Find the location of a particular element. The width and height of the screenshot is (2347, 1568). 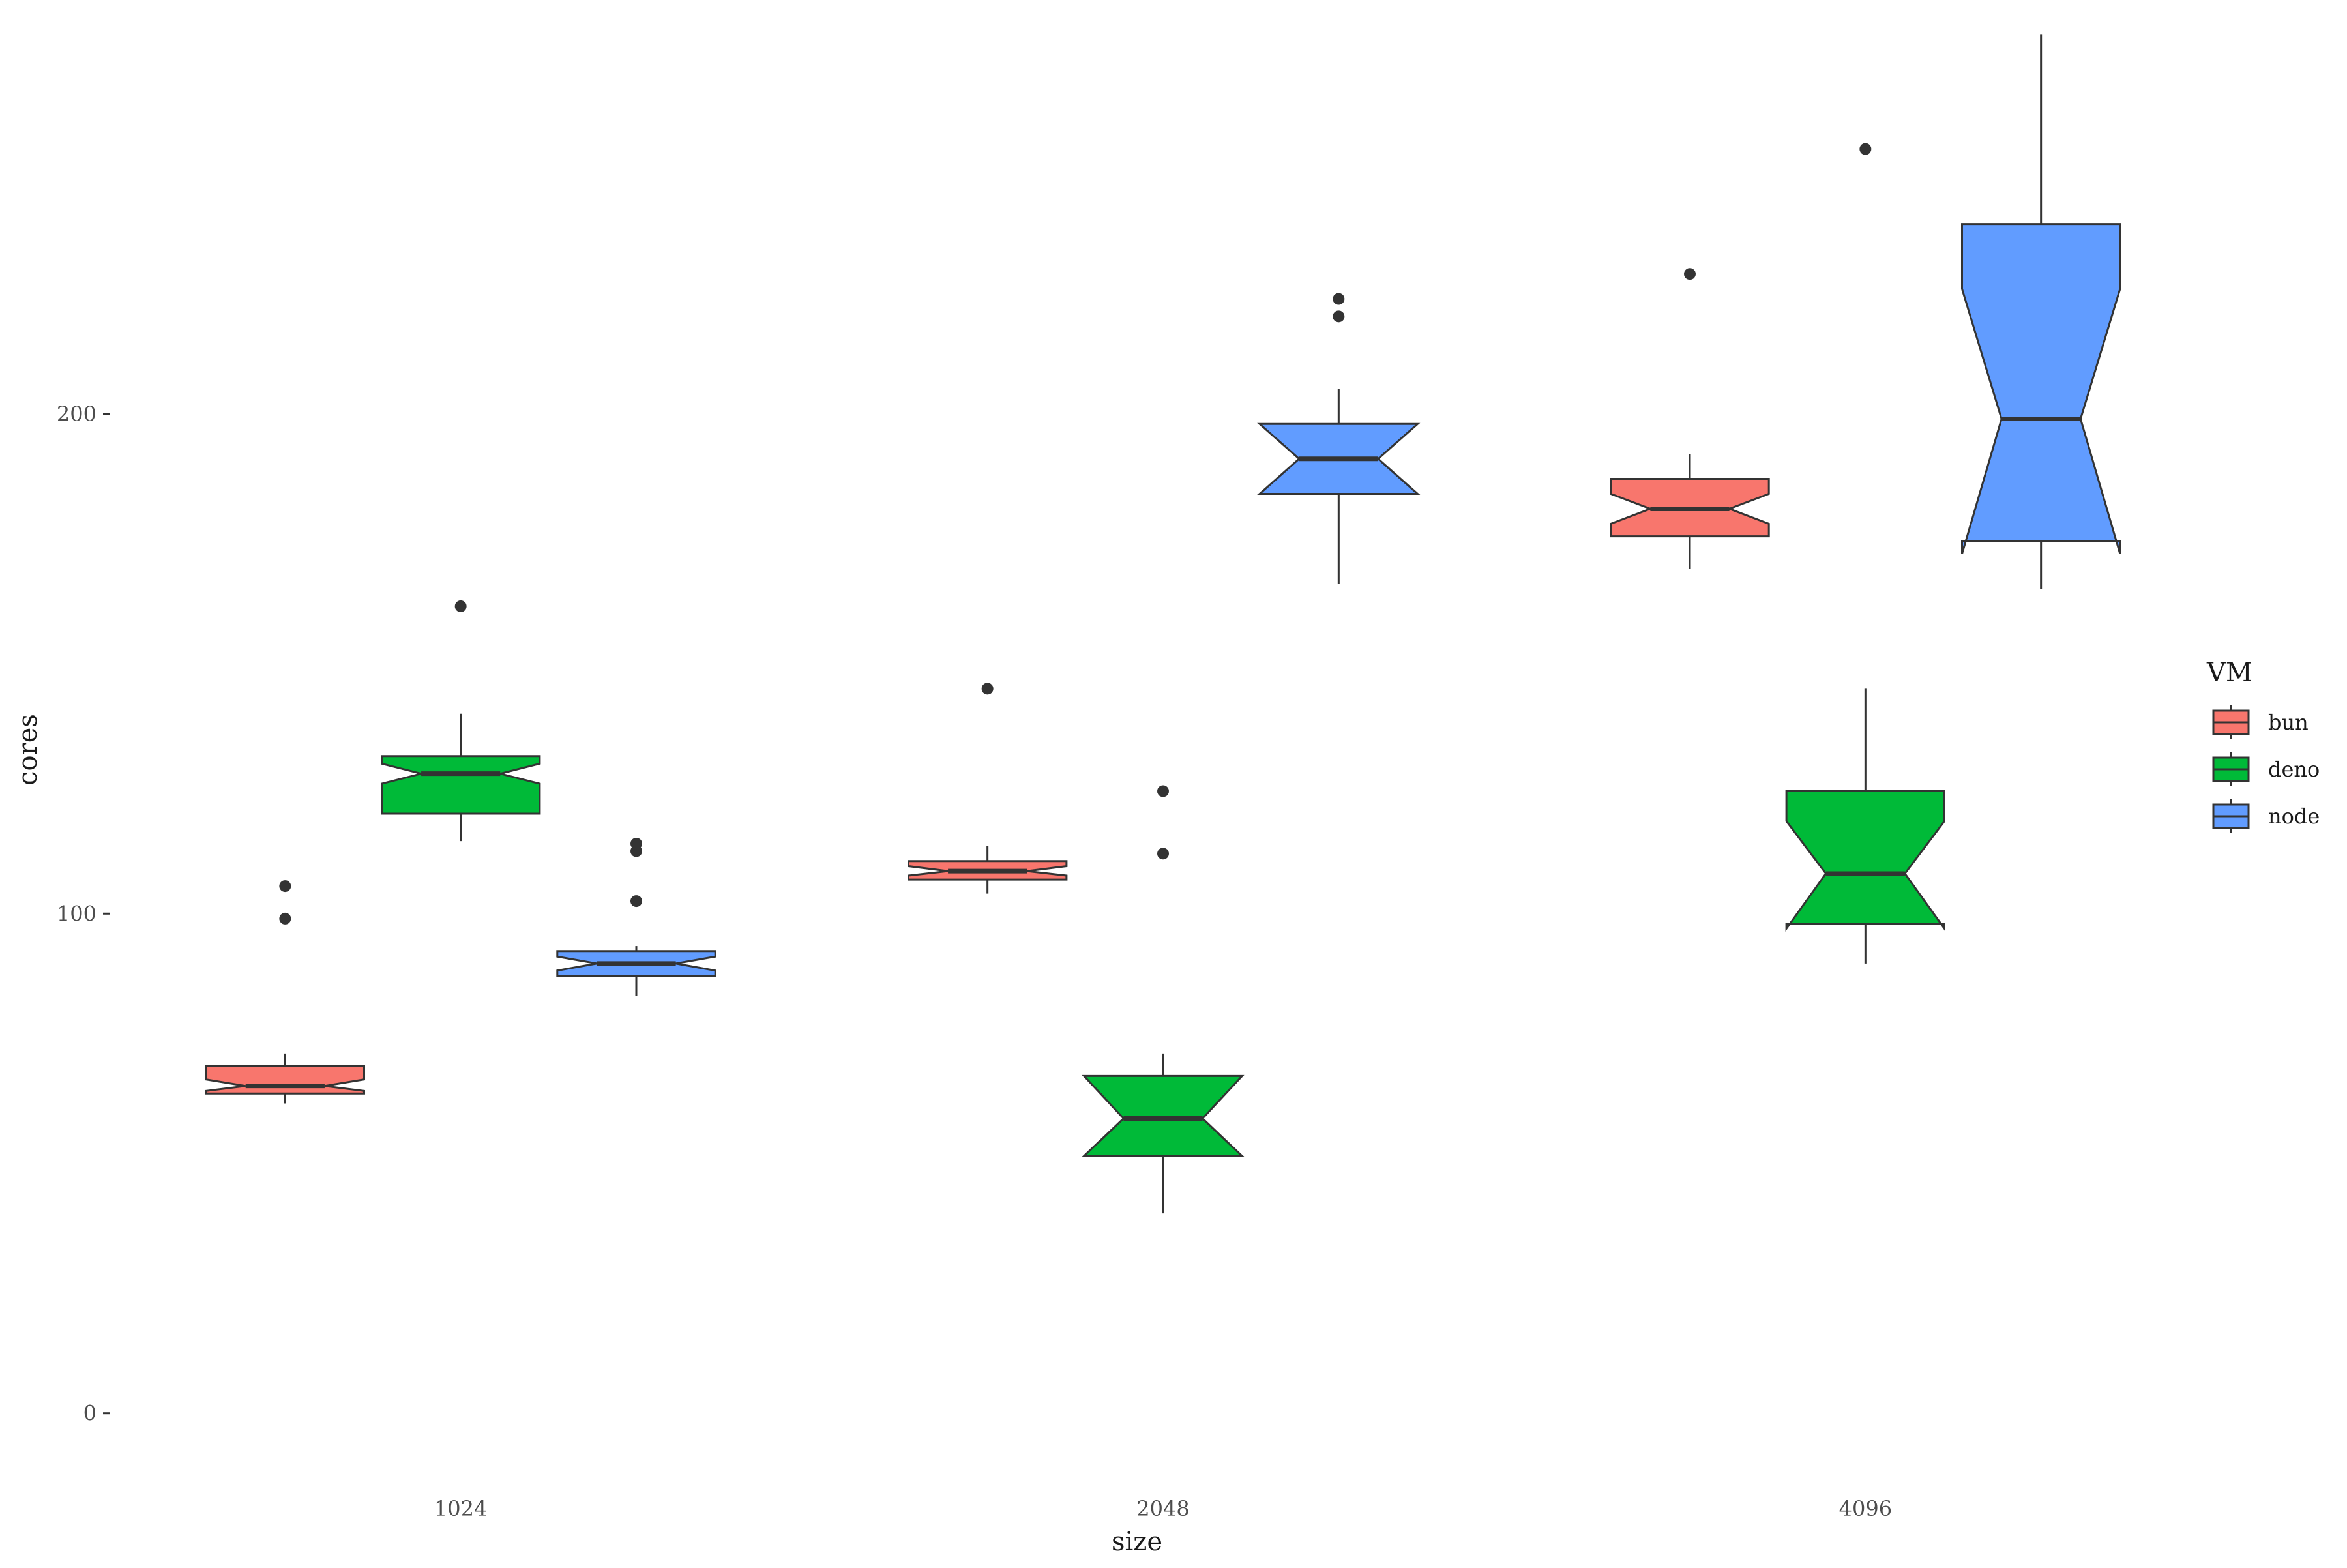

box-deno-2048 is located at coordinates (1163, 1000).